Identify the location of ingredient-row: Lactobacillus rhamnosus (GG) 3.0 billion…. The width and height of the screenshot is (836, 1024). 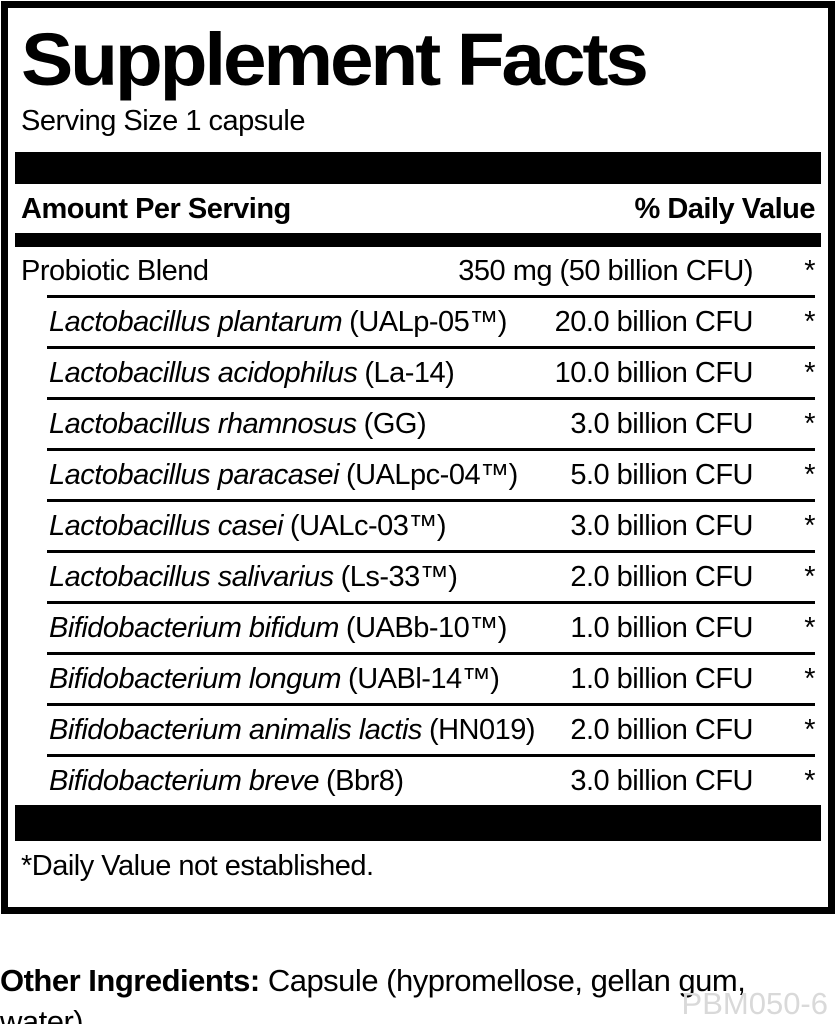
(418, 424).